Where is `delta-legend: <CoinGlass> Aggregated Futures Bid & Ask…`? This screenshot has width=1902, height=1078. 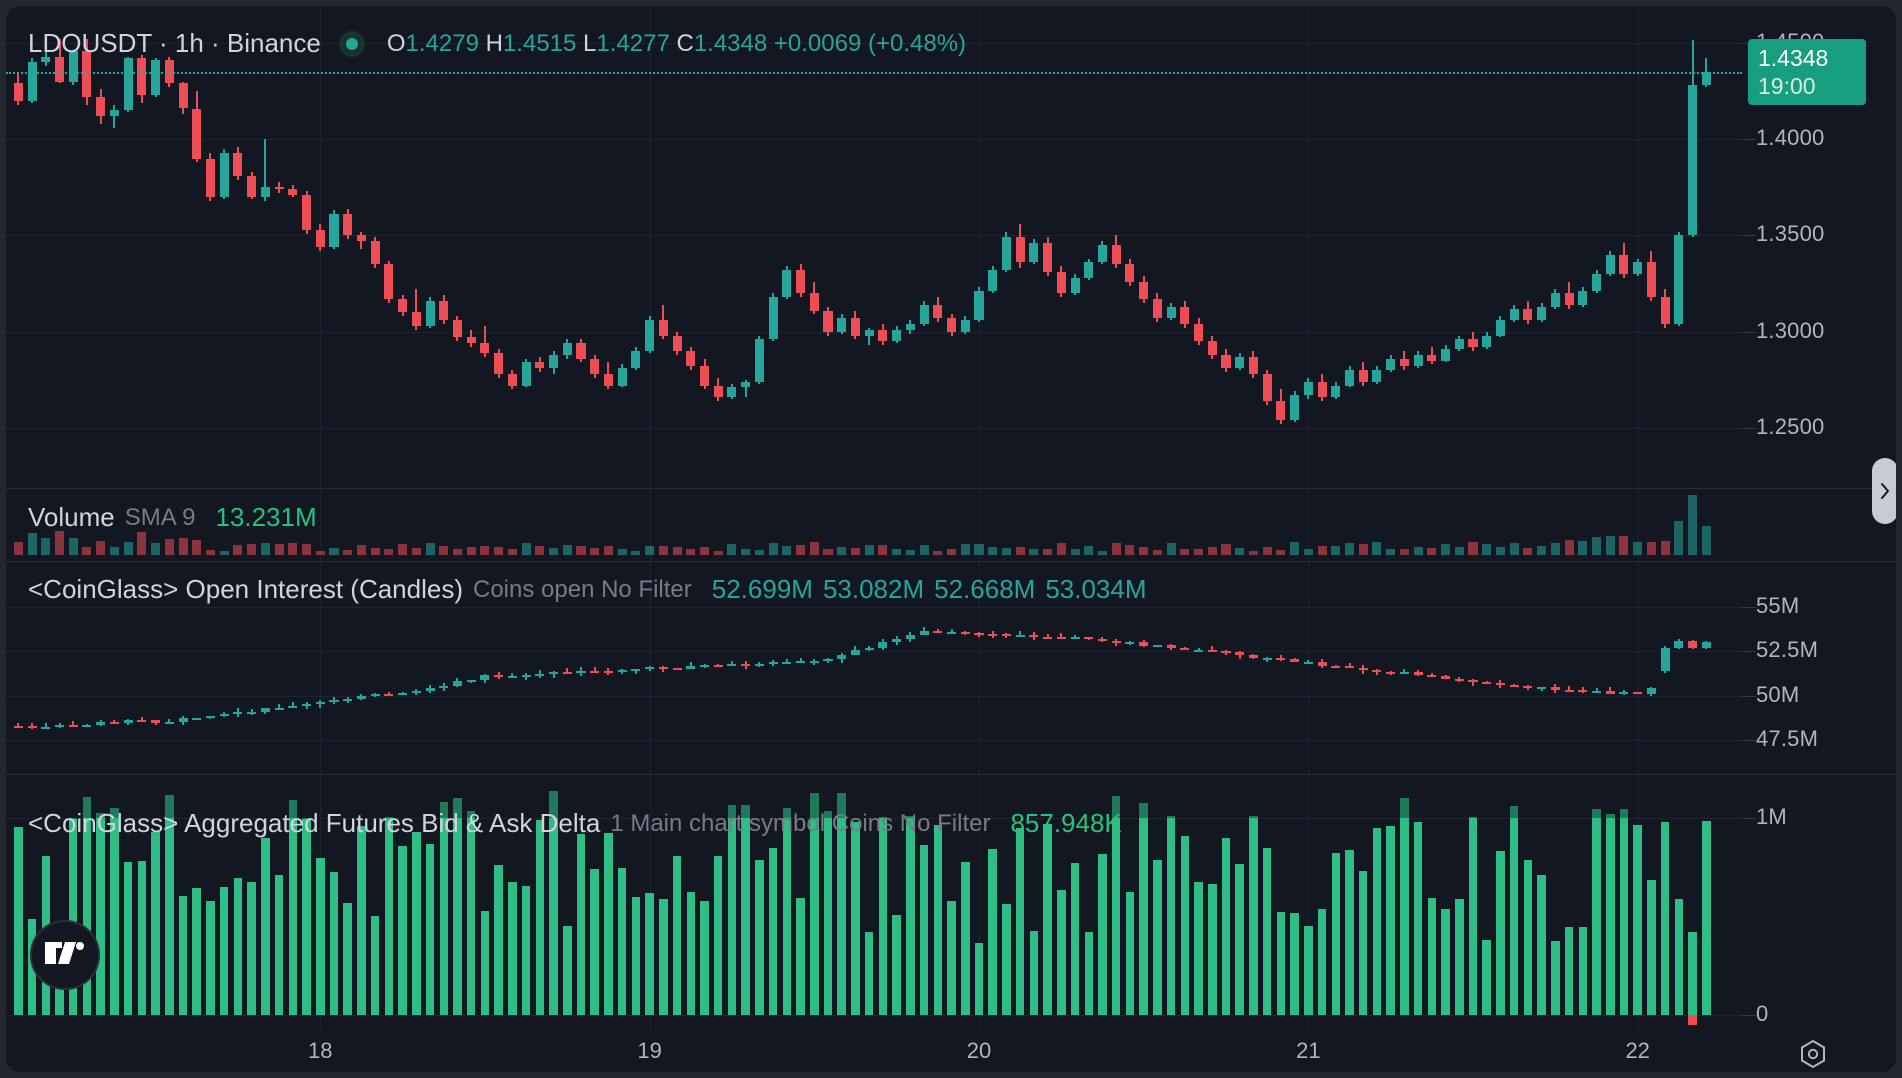
delta-legend: <CoinGlass> Aggregated Futures Bid & Ask… is located at coordinates (575, 823).